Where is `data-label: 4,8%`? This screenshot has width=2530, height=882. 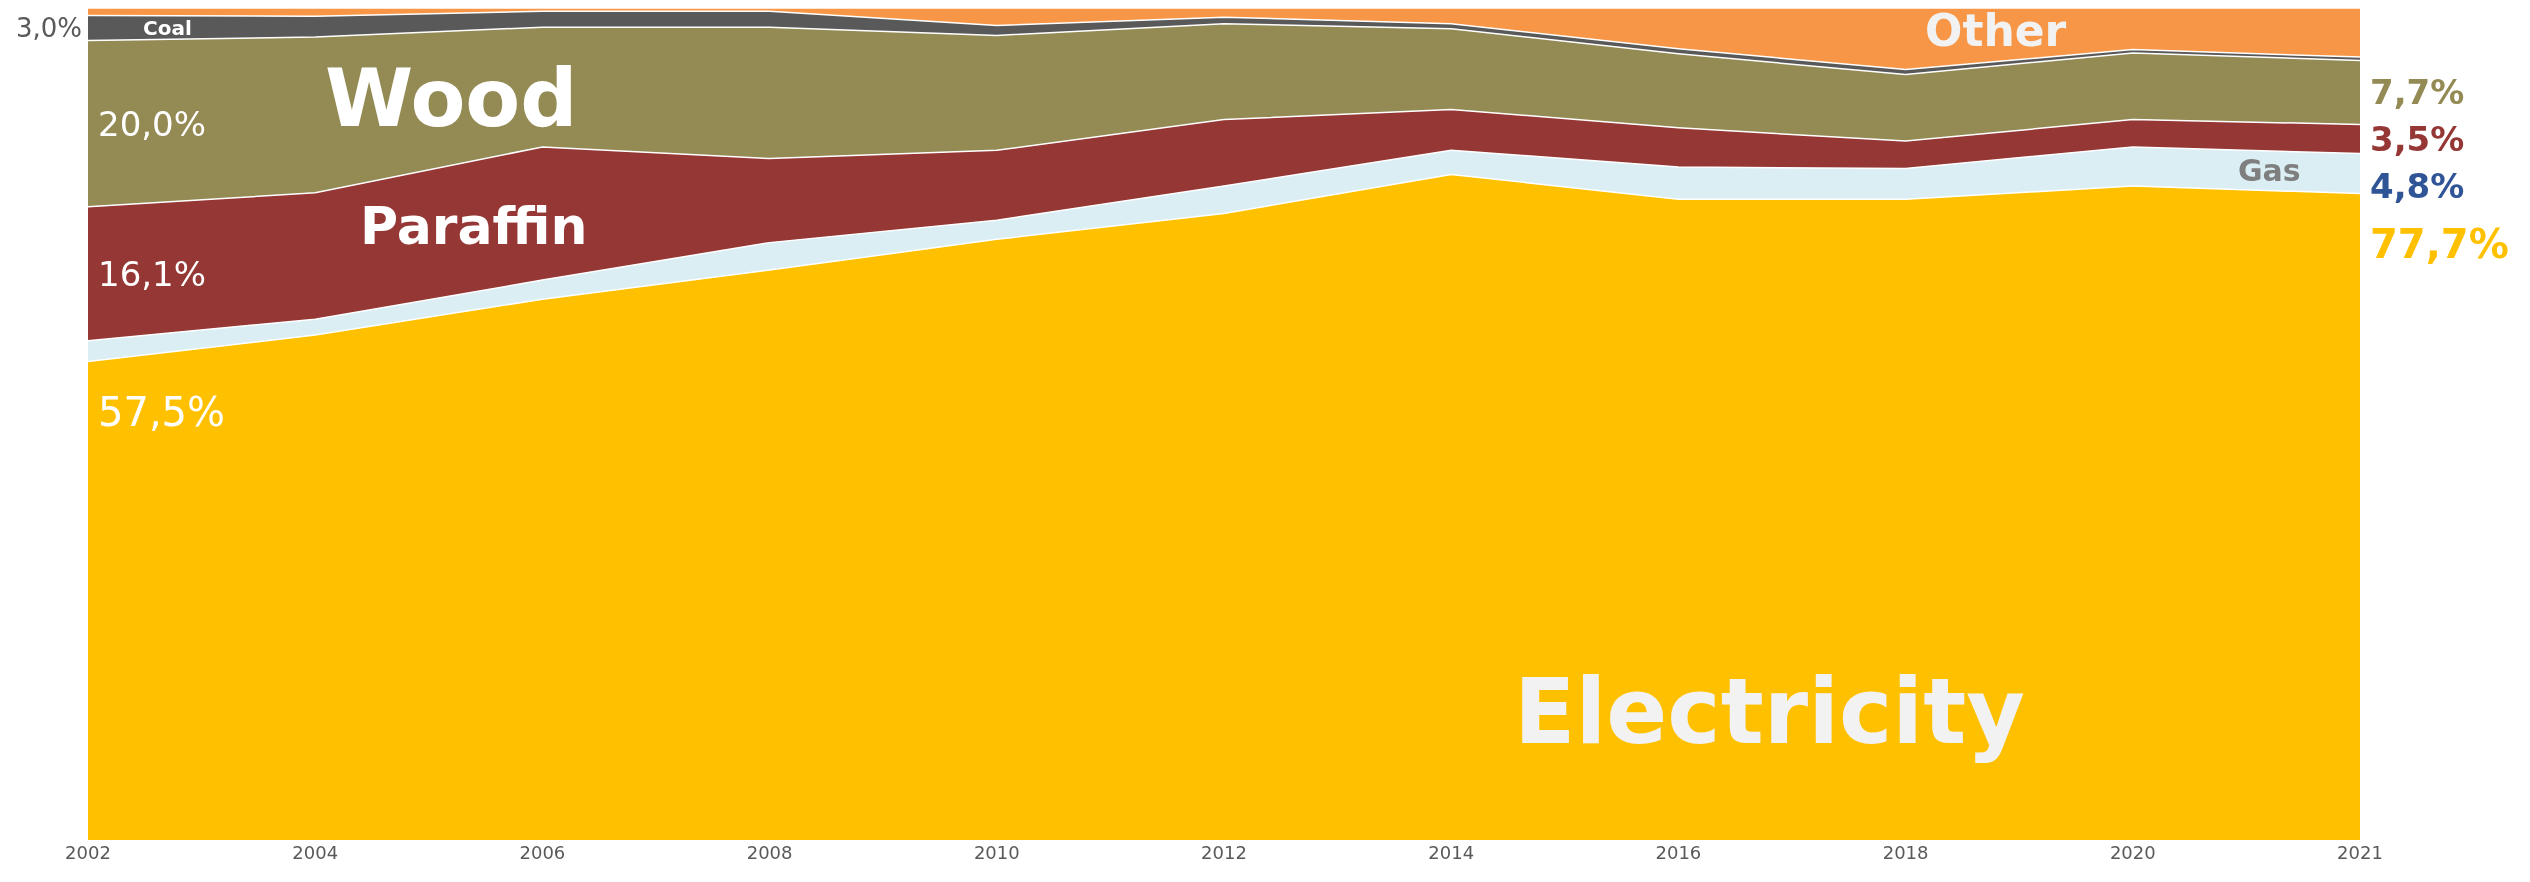 data-label: 4,8% is located at coordinates (2417, 186).